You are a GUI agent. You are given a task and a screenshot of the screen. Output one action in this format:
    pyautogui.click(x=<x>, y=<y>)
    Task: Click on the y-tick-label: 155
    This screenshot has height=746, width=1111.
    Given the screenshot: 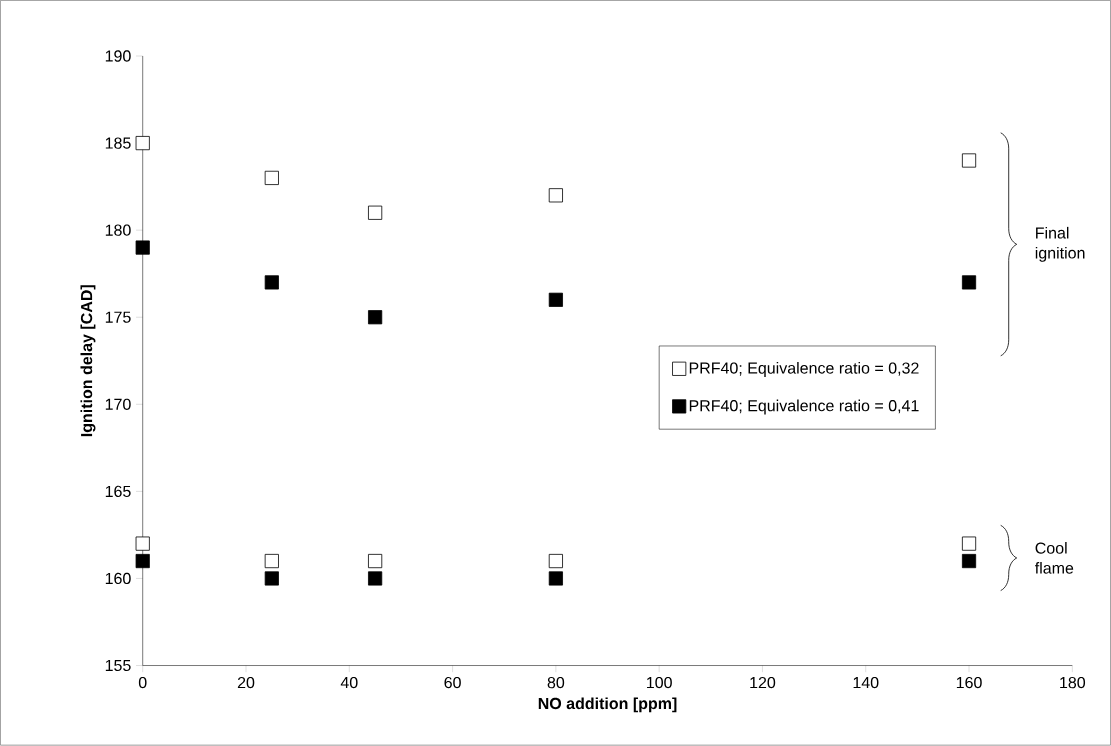 What is the action you would take?
    pyautogui.click(x=118, y=666)
    